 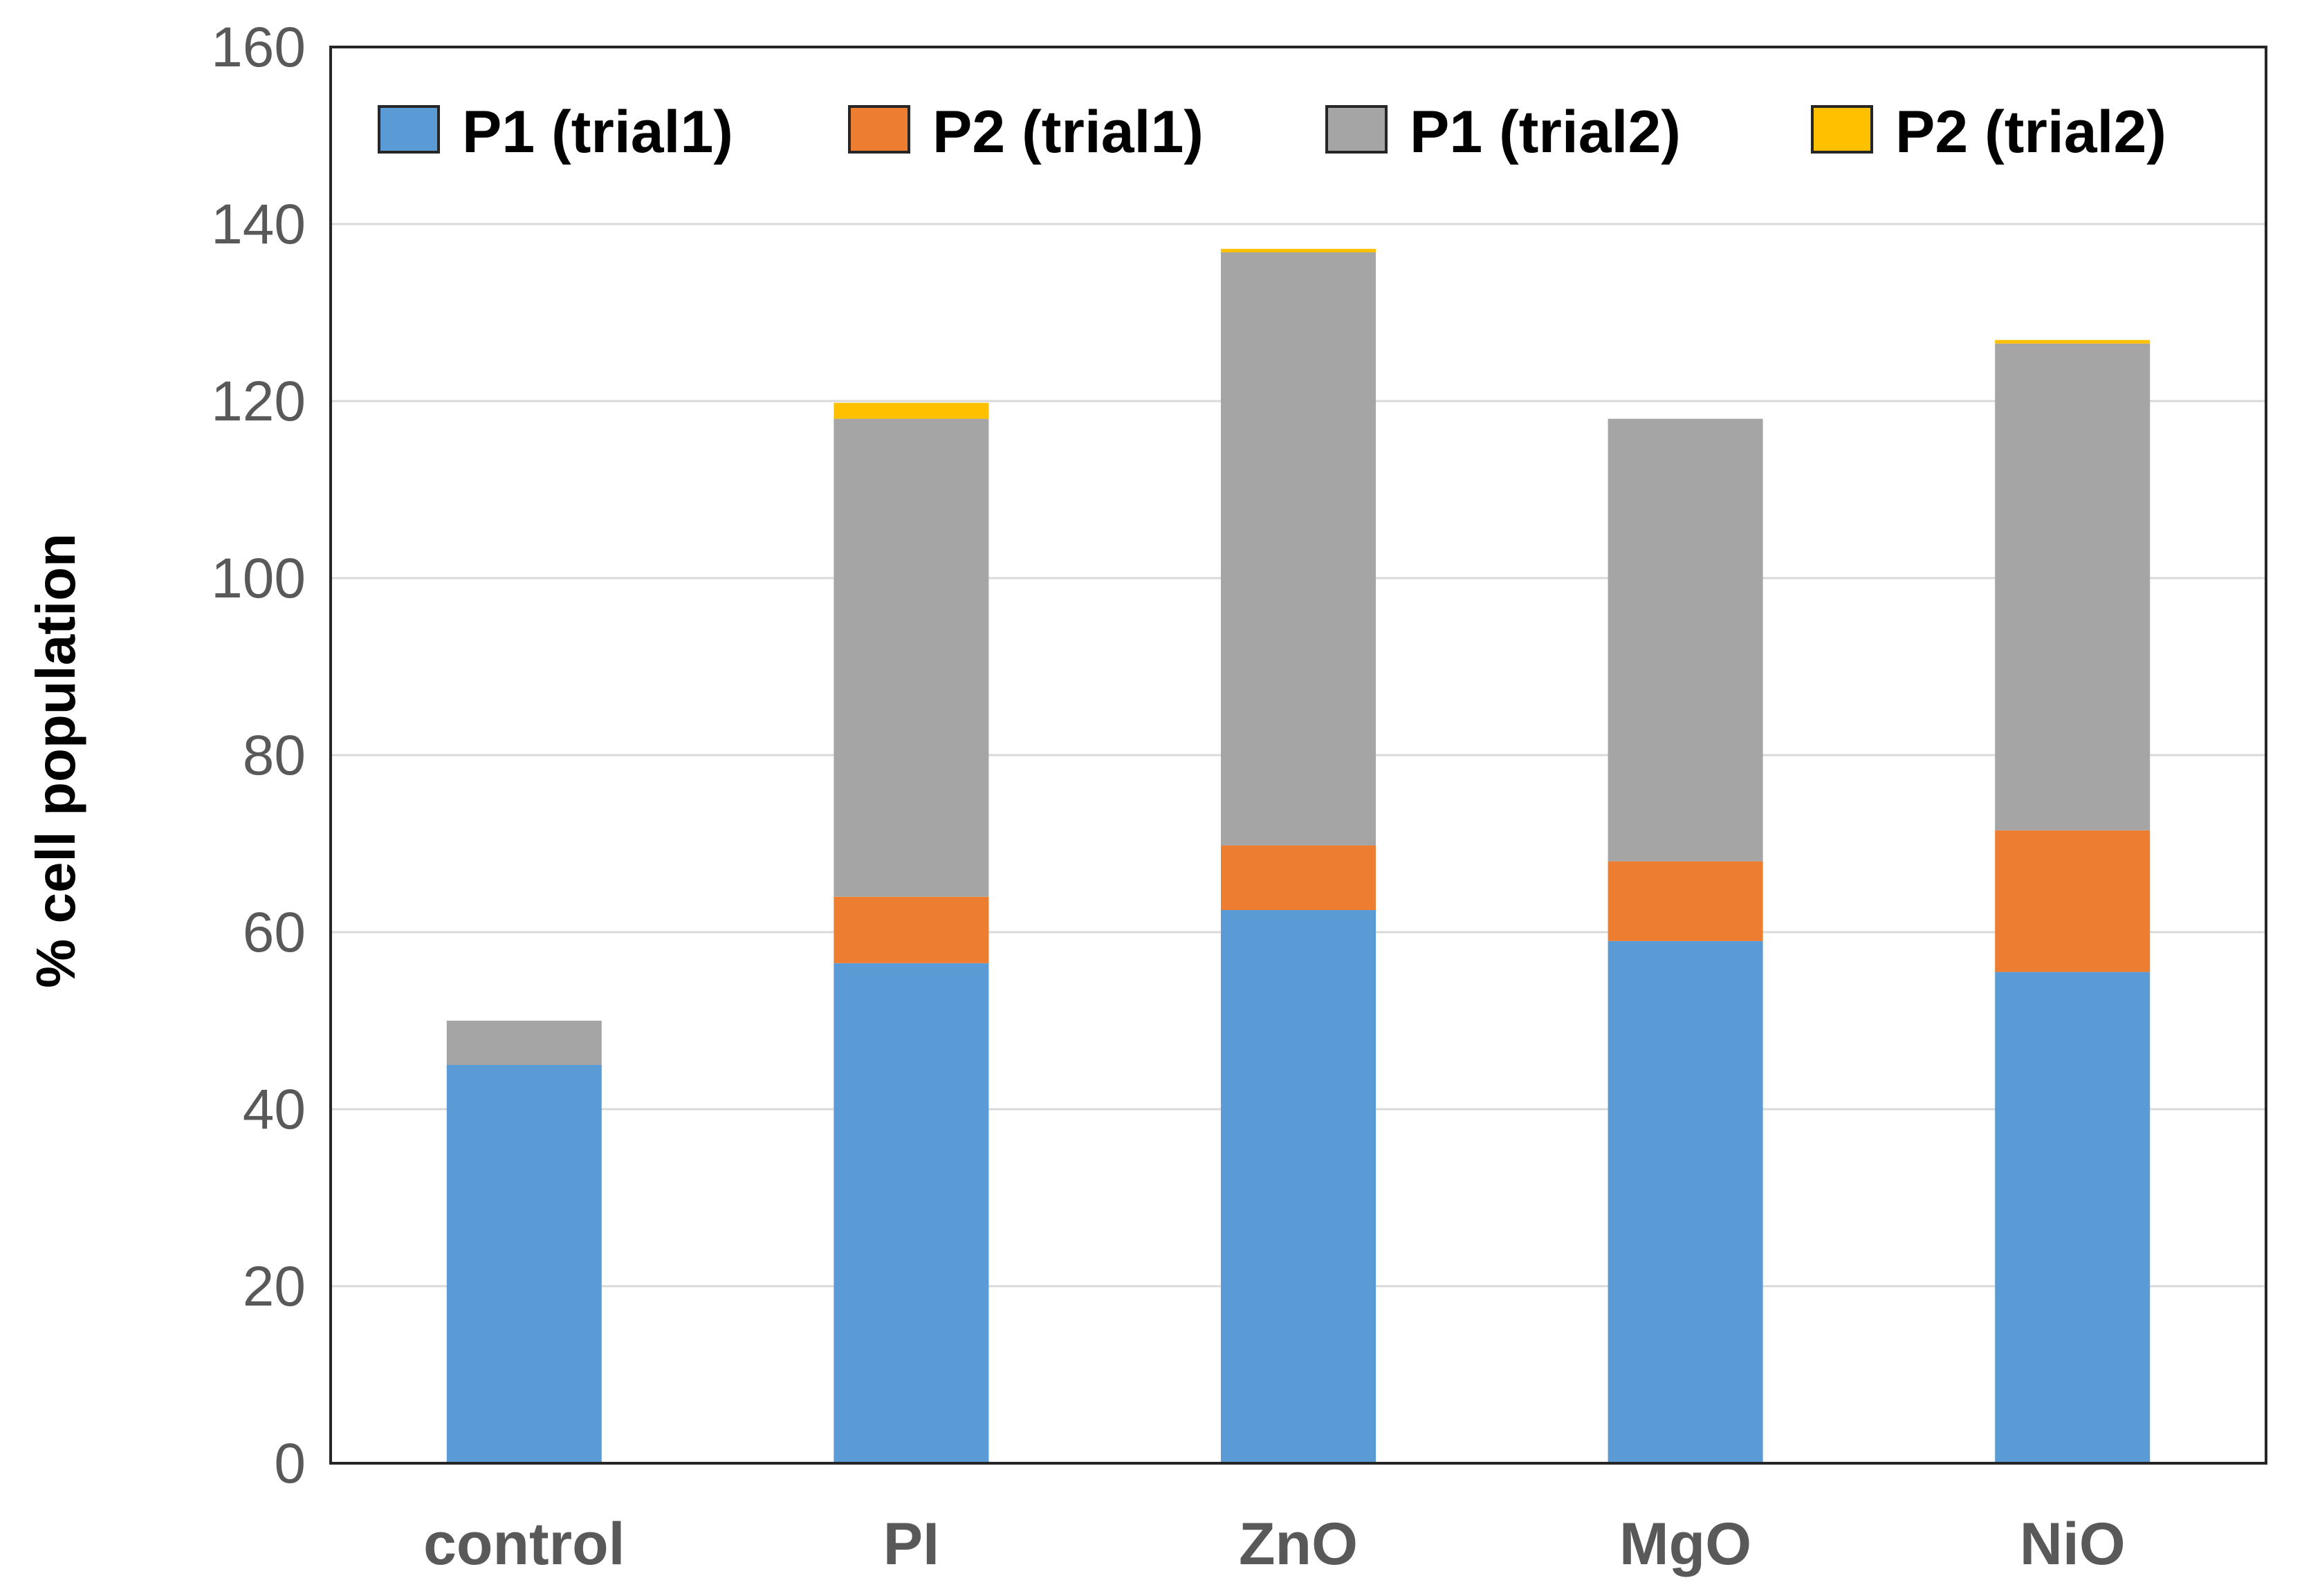 I want to click on y-tick-label: 40, so click(x=274, y=1110).